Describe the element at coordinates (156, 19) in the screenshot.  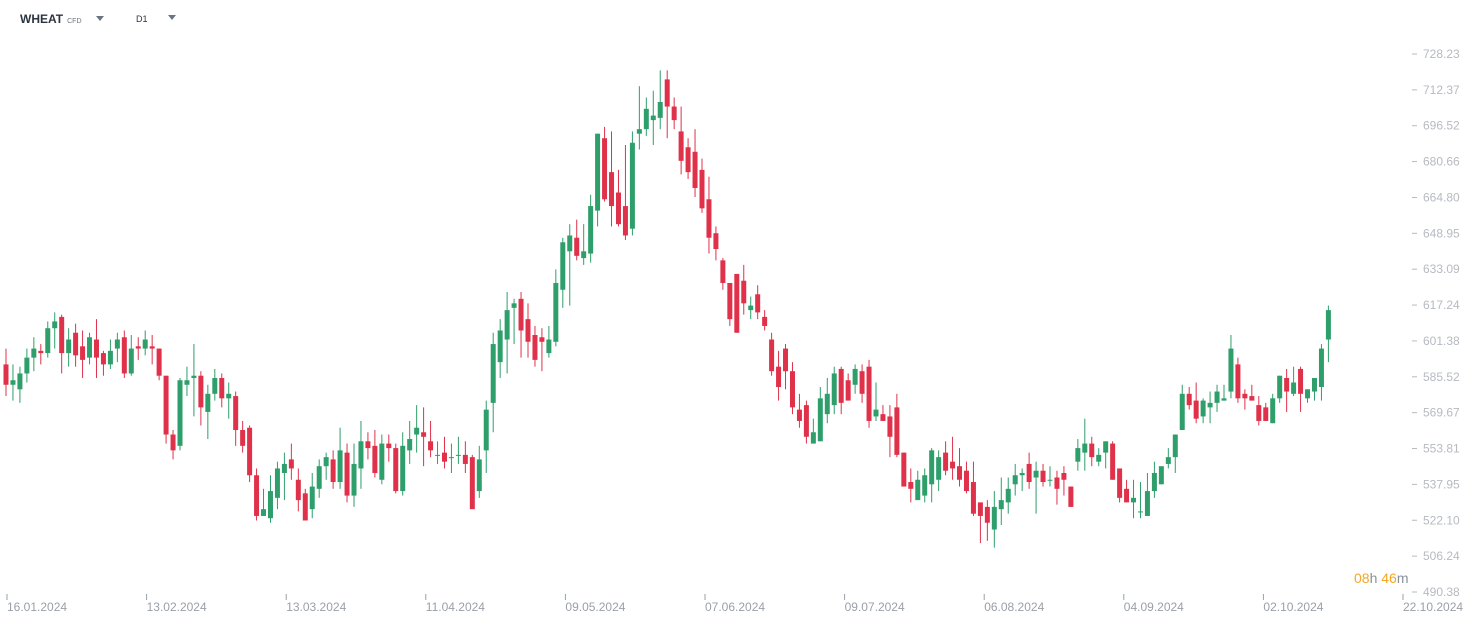
I see `timeframe-selector: D1` at that location.